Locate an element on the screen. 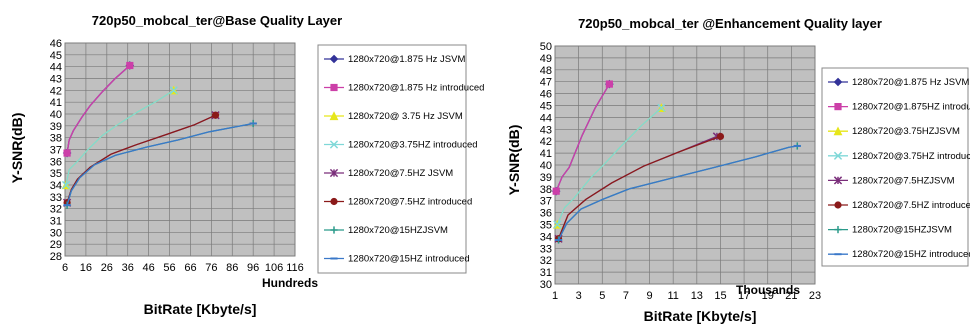  legend-label: 1280x720@3.75HZ introduced is located at coordinates (413, 145).